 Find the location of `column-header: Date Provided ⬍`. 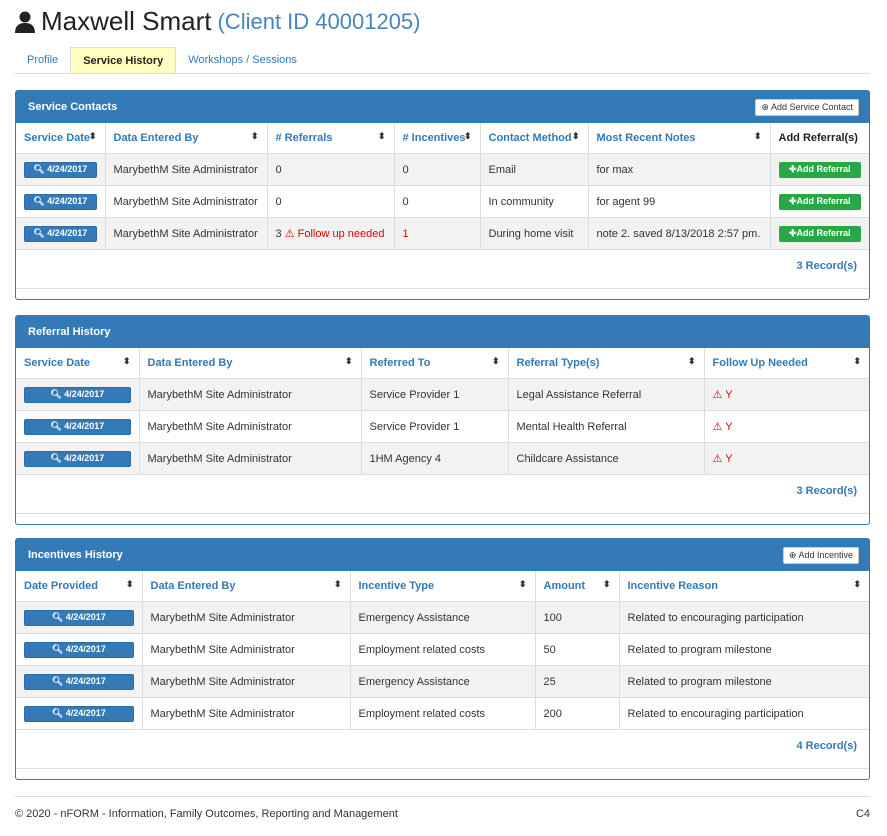

column-header: Date Provided ⬍ is located at coordinates (79, 586).